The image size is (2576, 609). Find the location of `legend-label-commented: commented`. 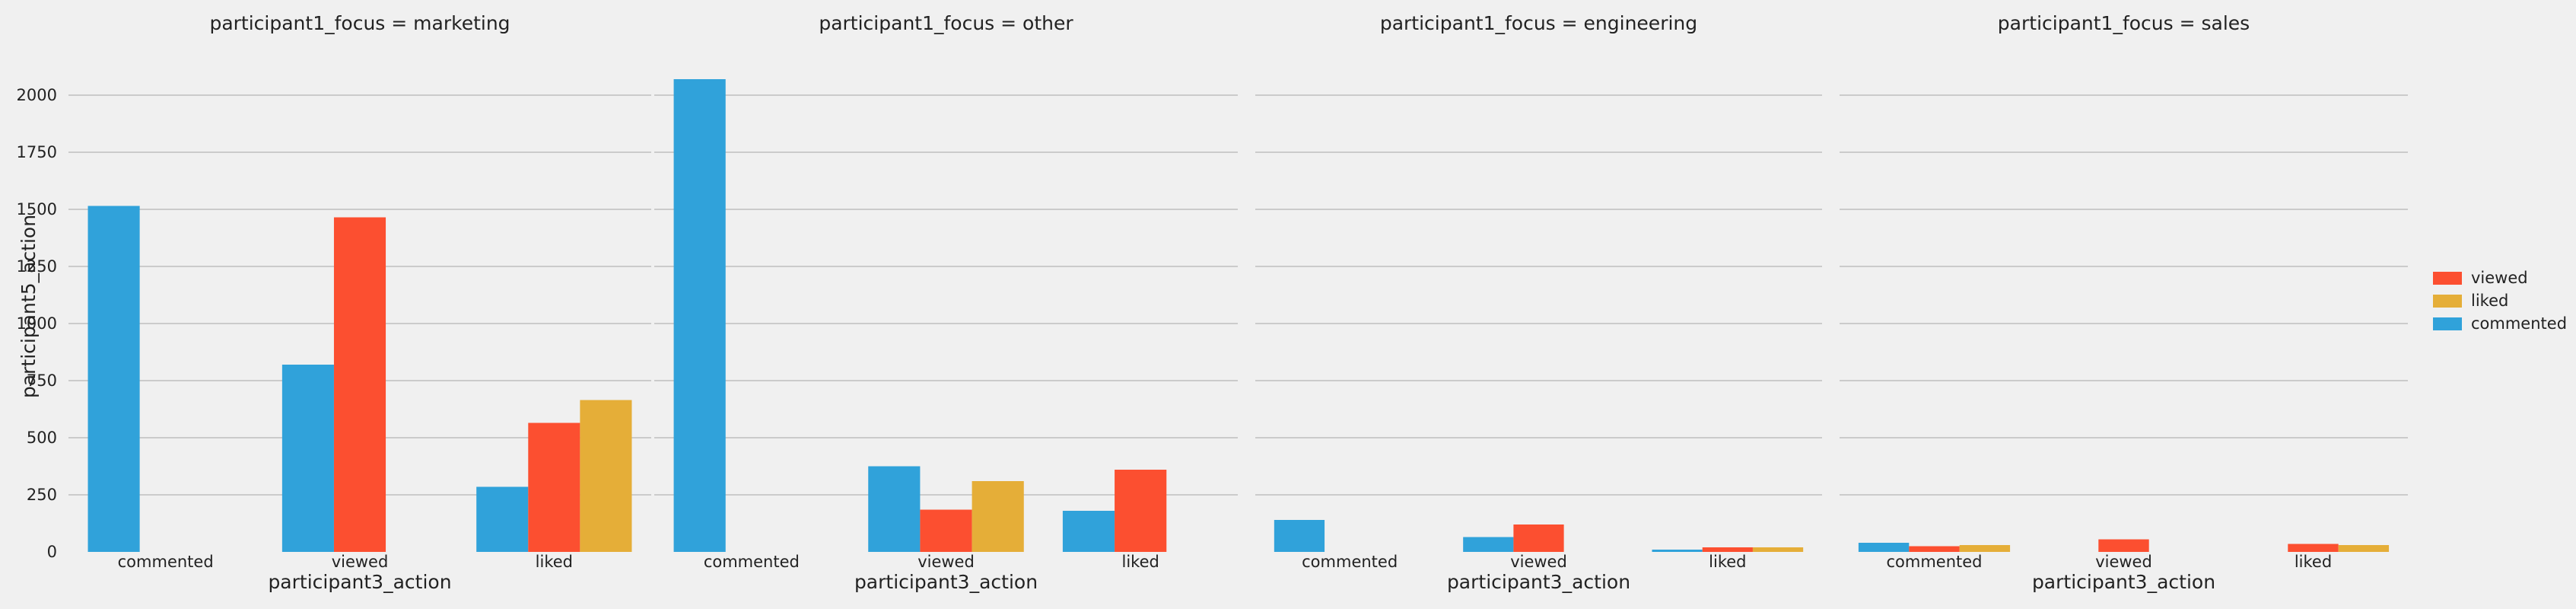

legend-label-commented: commented is located at coordinates (2519, 323).